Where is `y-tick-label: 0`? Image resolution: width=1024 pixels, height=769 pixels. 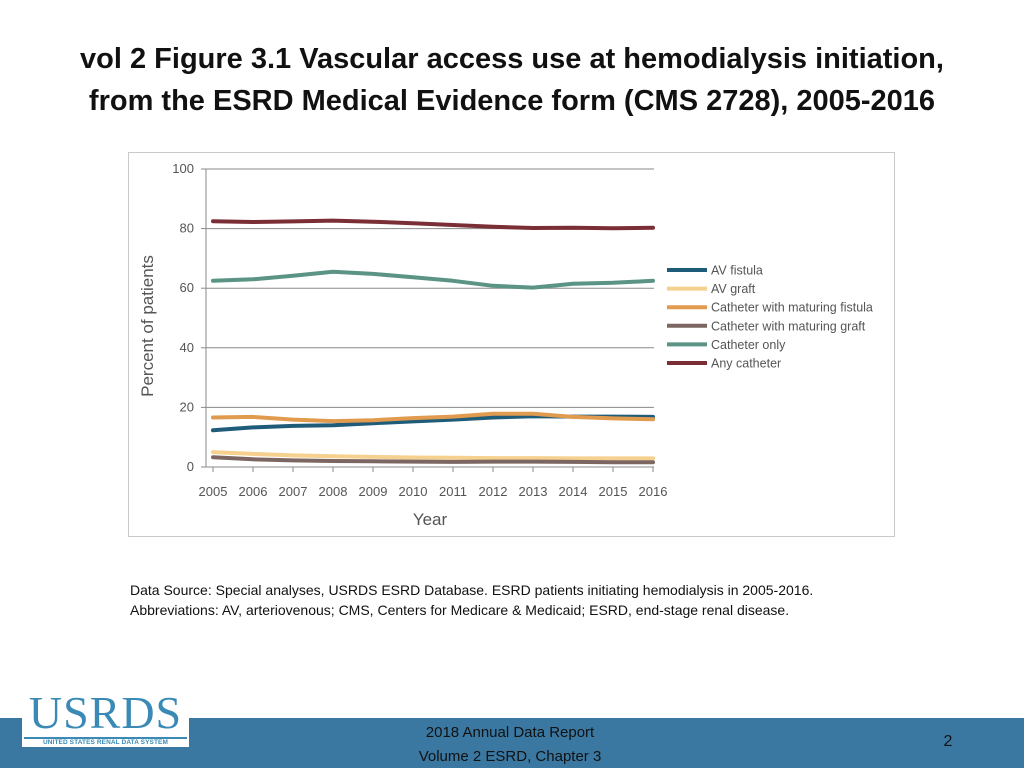 y-tick-label: 0 is located at coordinates (190, 466).